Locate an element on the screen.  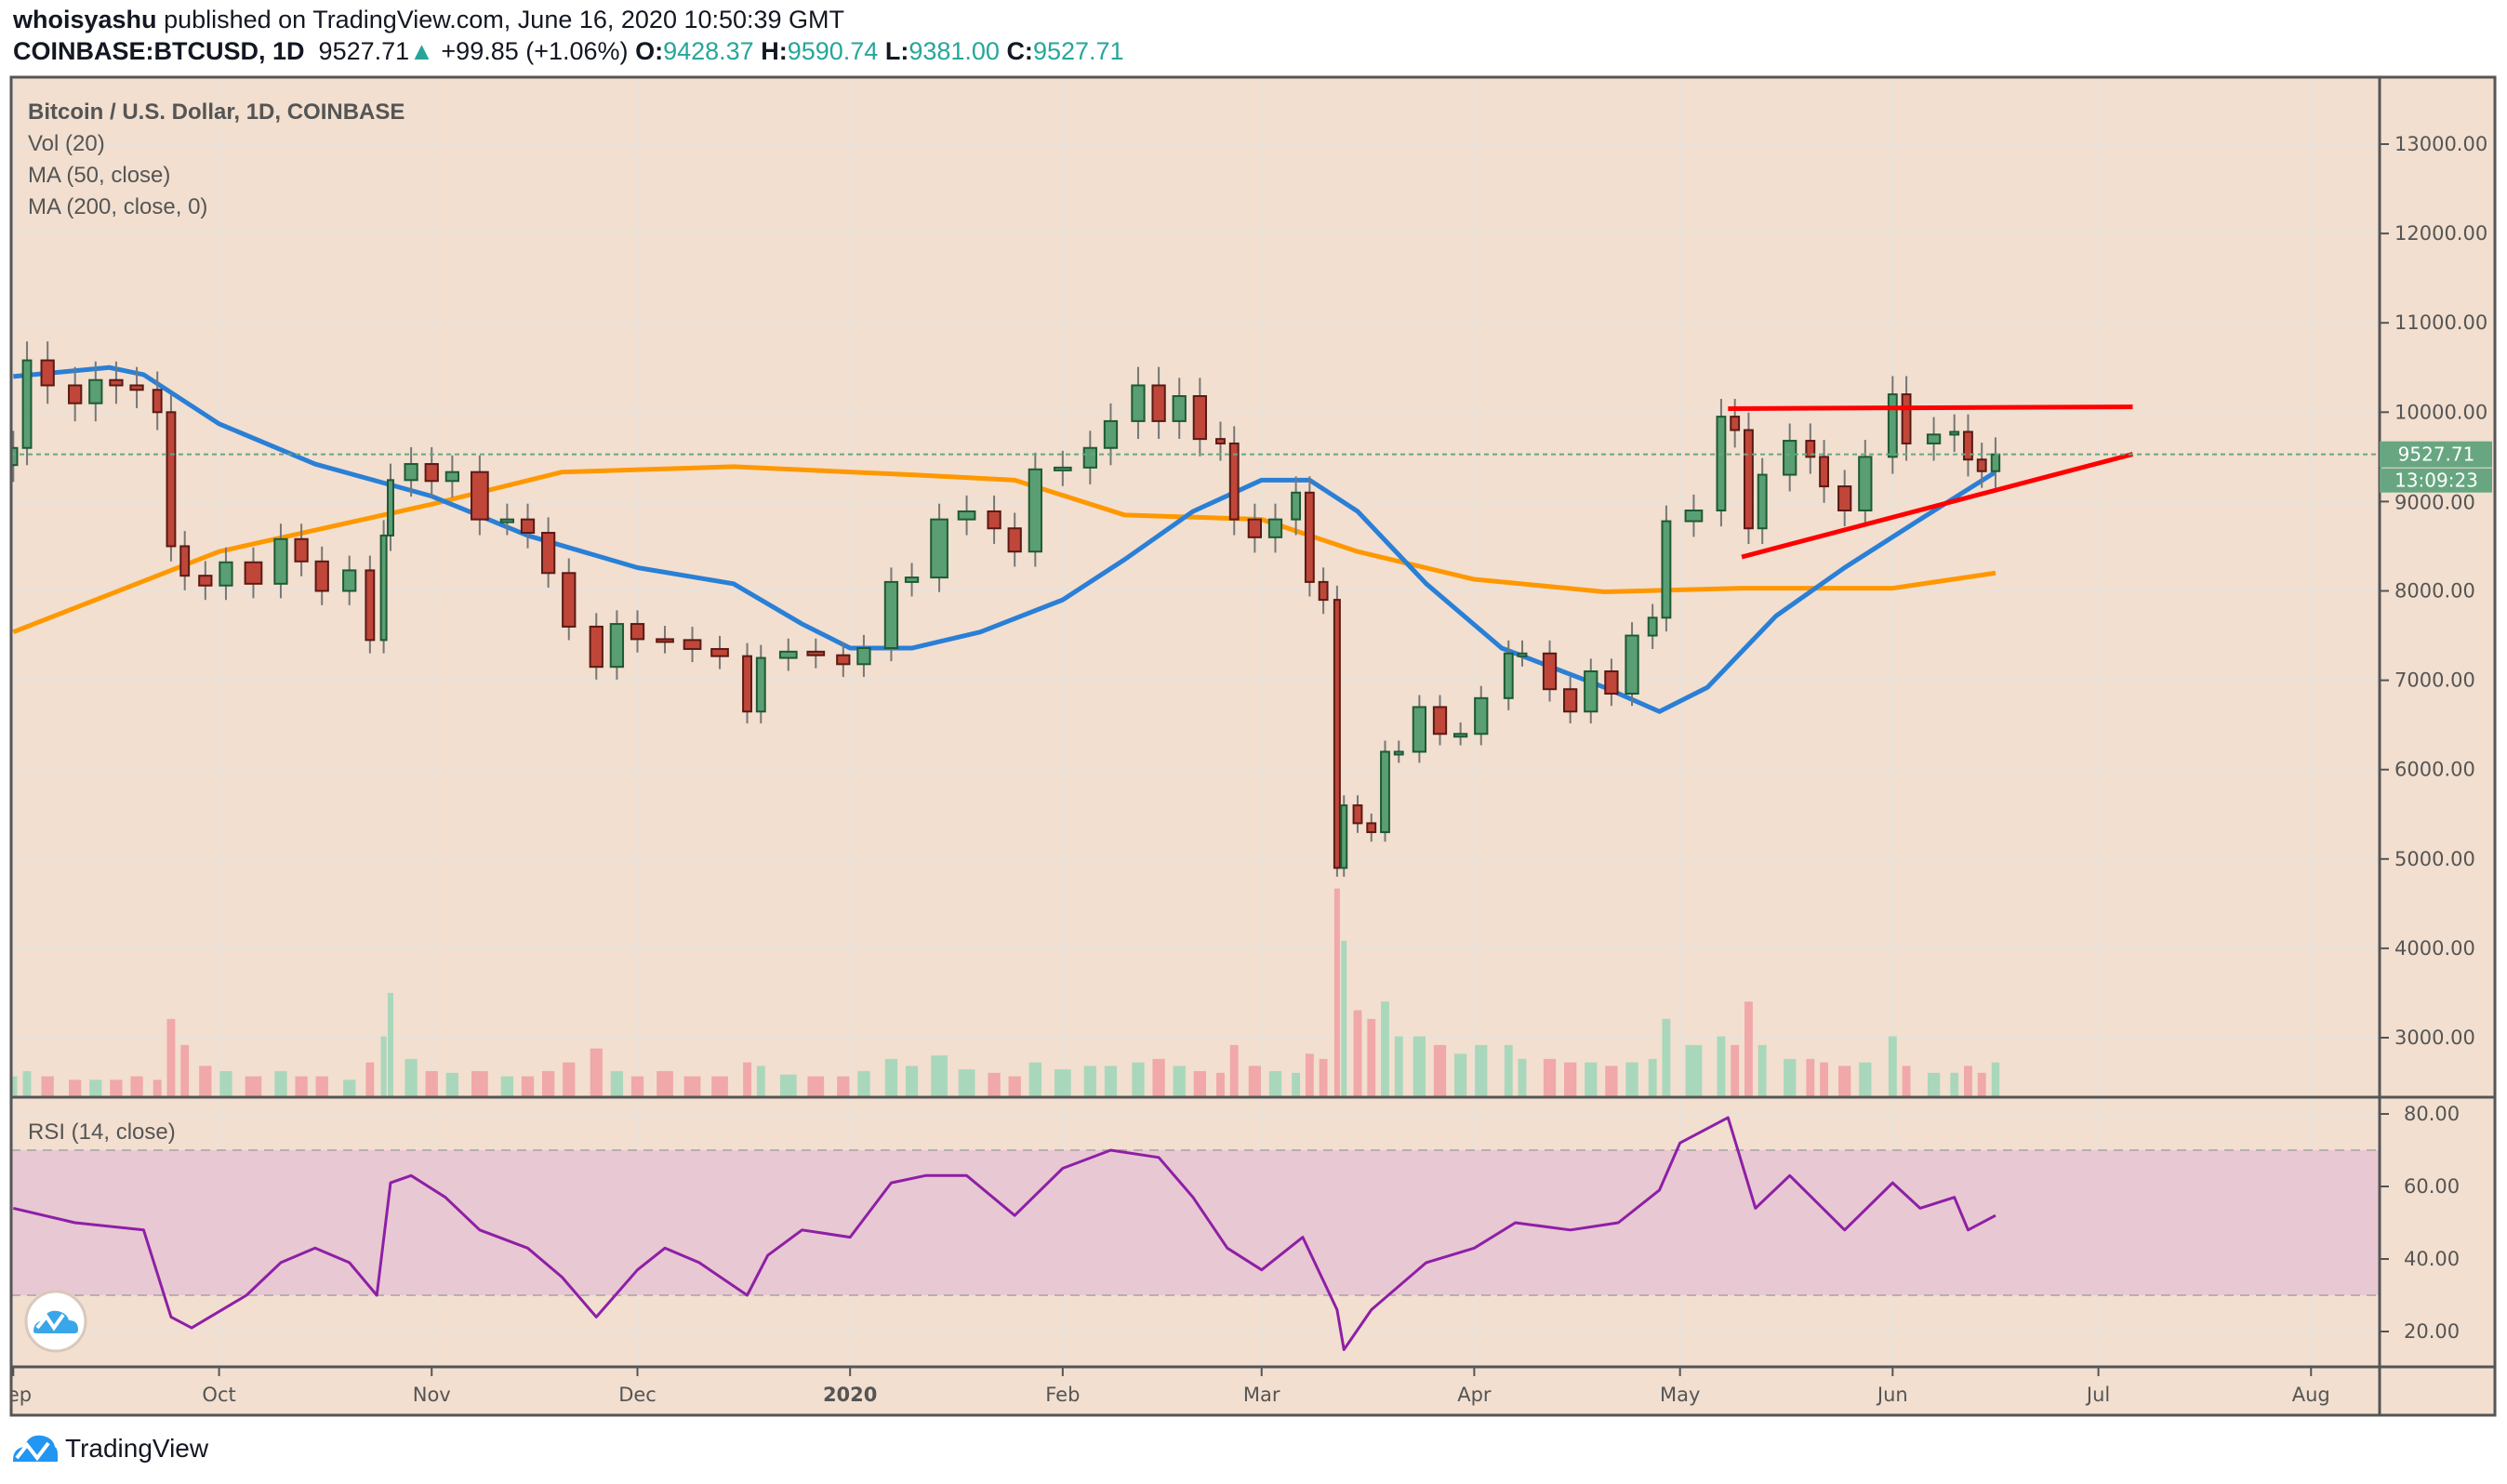
low-label: L: is located at coordinates (896, 51).